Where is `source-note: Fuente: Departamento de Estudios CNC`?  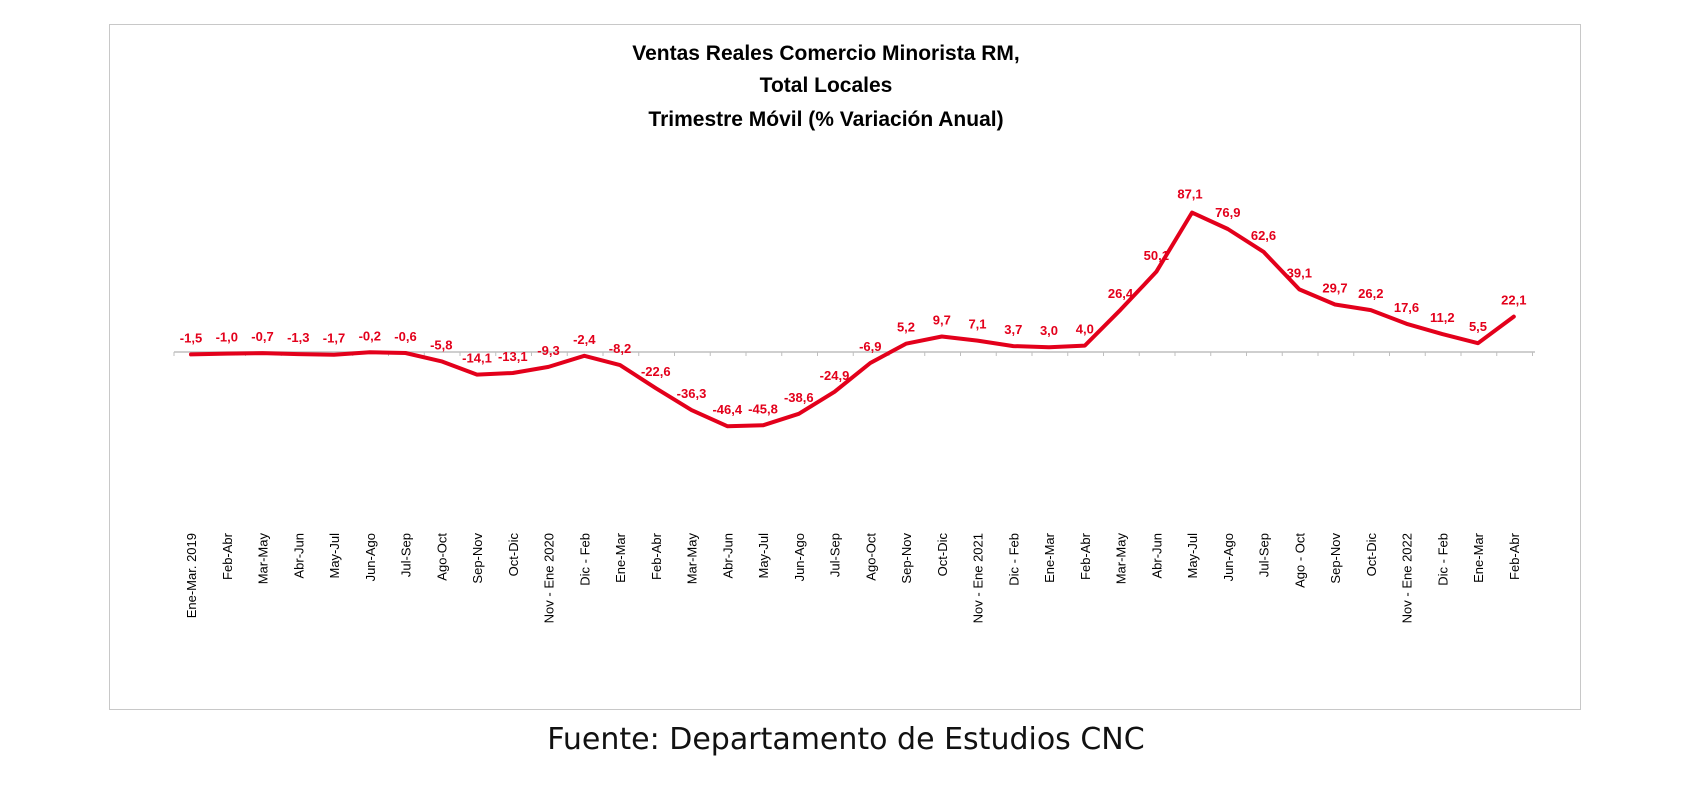 source-note: Fuente: Departamento de Estudios CNC is located at coordinates (846, 739).